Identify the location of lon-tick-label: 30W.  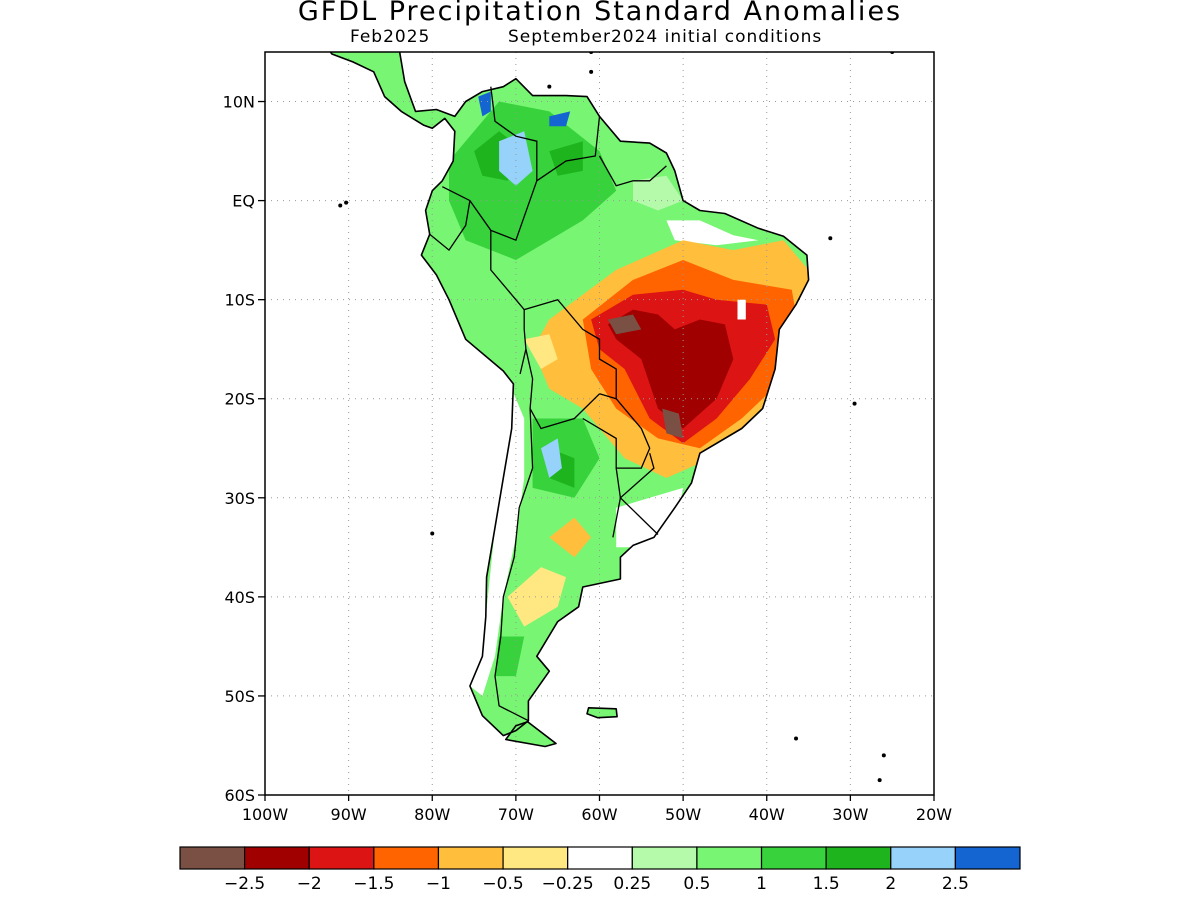
(850, 814).